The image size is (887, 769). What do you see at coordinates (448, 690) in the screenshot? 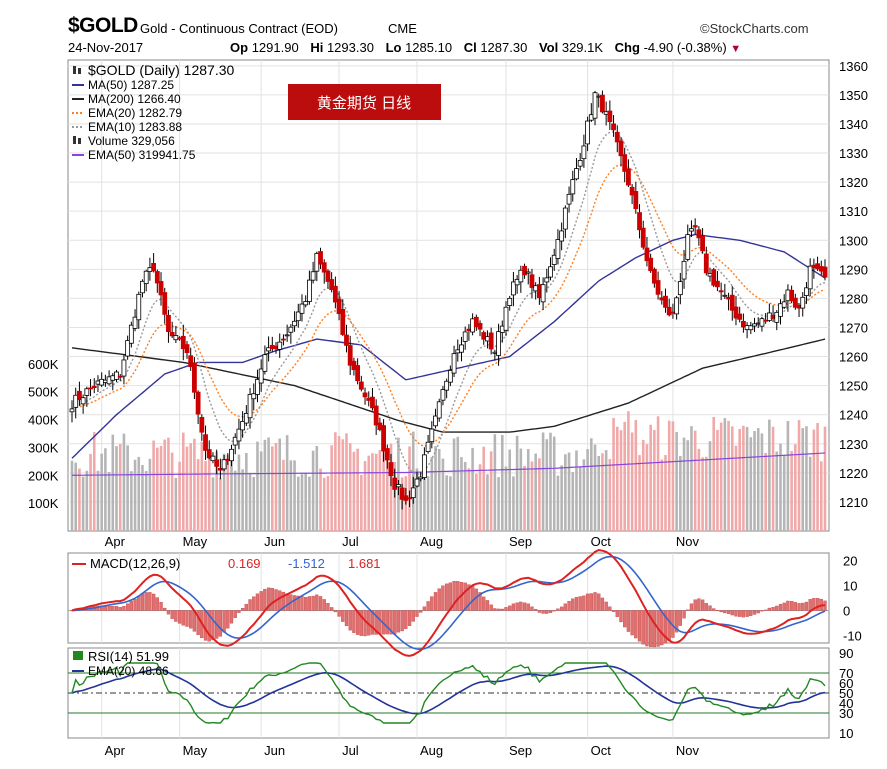
I see `rsi-ema-line` at bounding box center [448, 690].